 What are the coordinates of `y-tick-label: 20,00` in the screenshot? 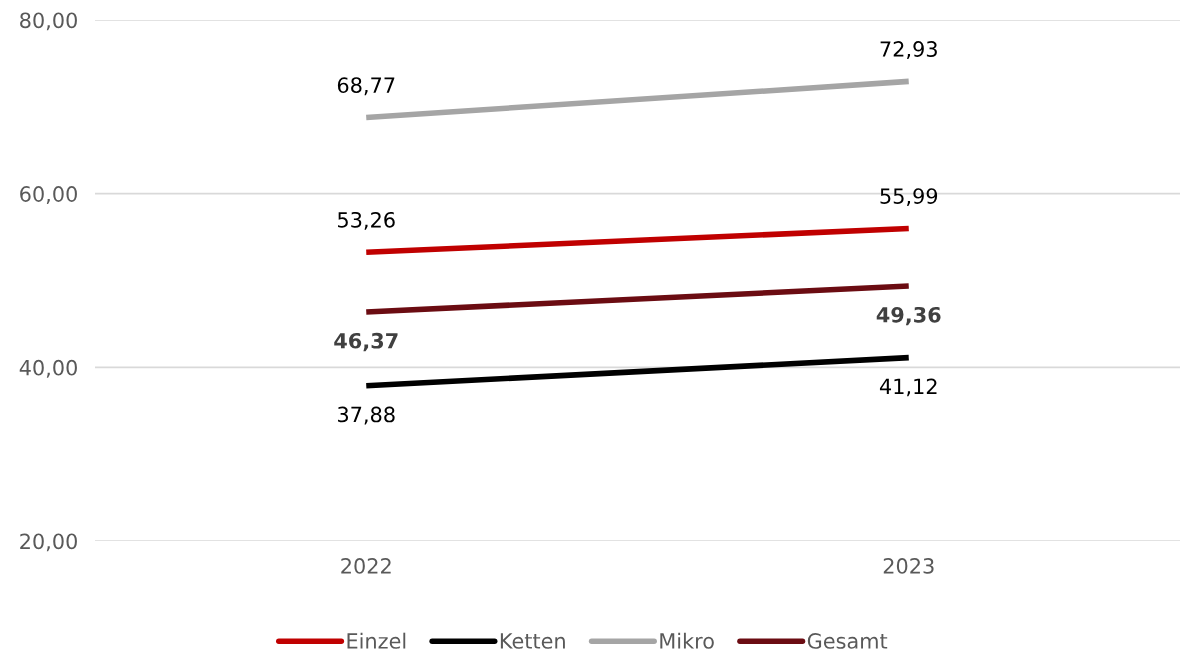 It's located at (48, 542).